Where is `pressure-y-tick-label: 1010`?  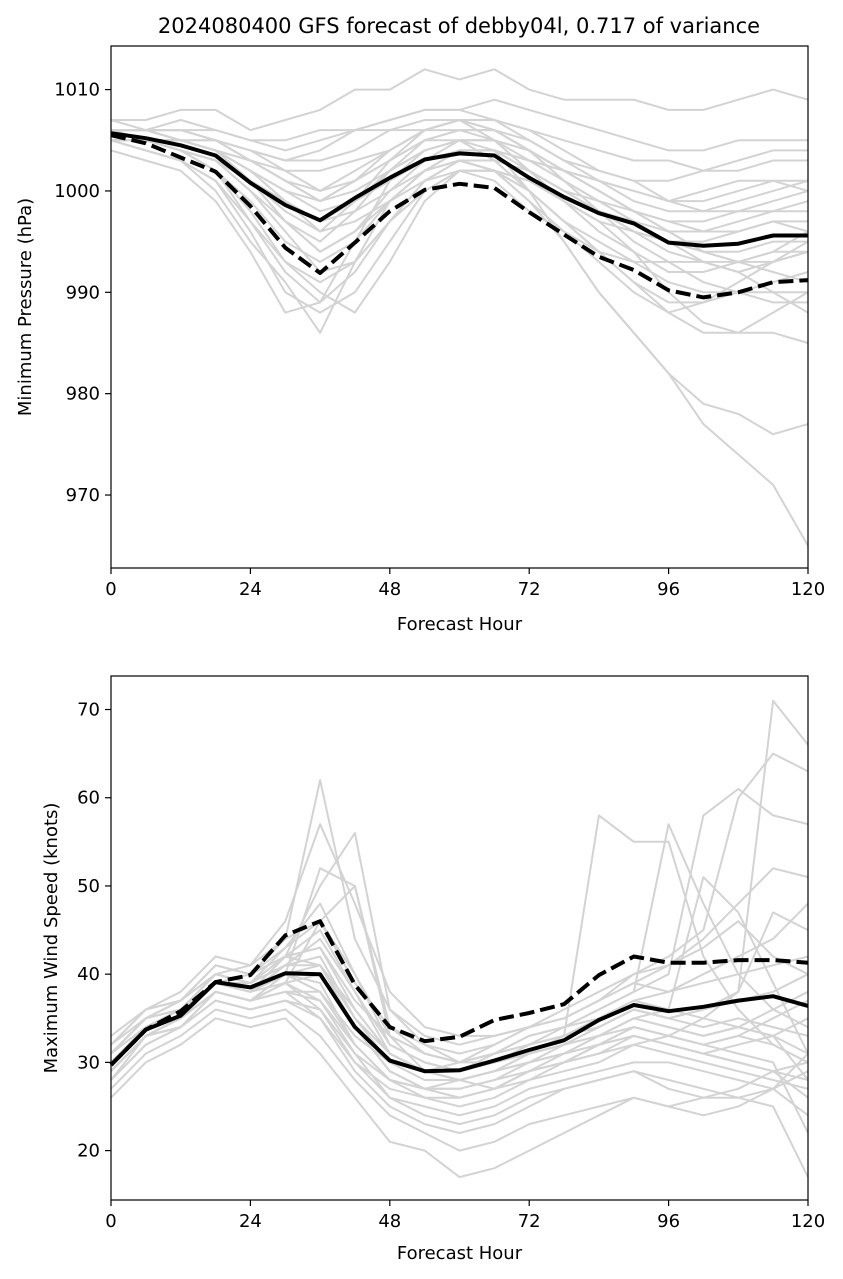 pressure-y-tick-label: 1010 is located at coordinates (77, 90).